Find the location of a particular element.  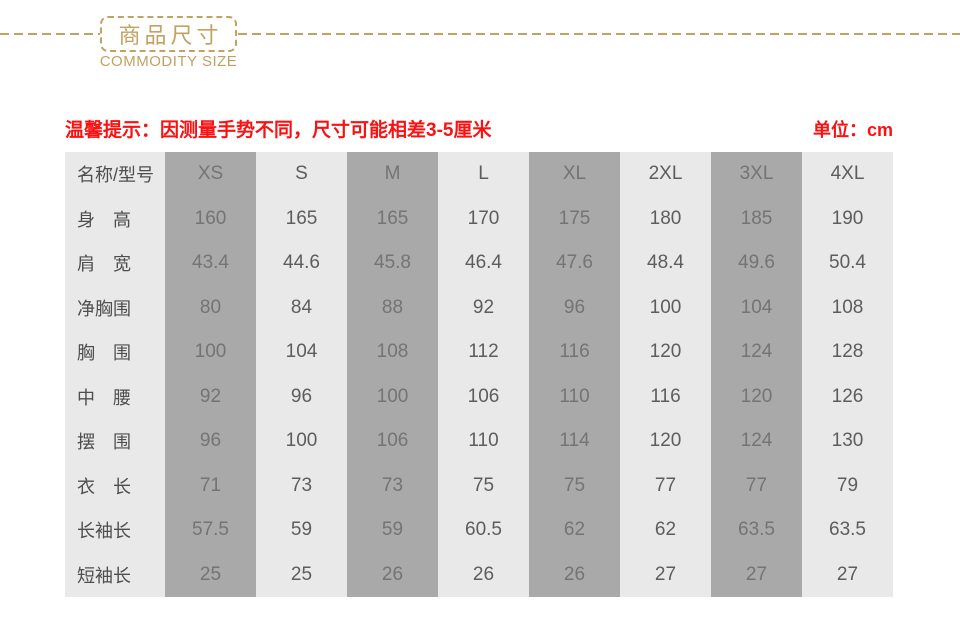

size-cell: 180 is located at coordinates (665, 218).